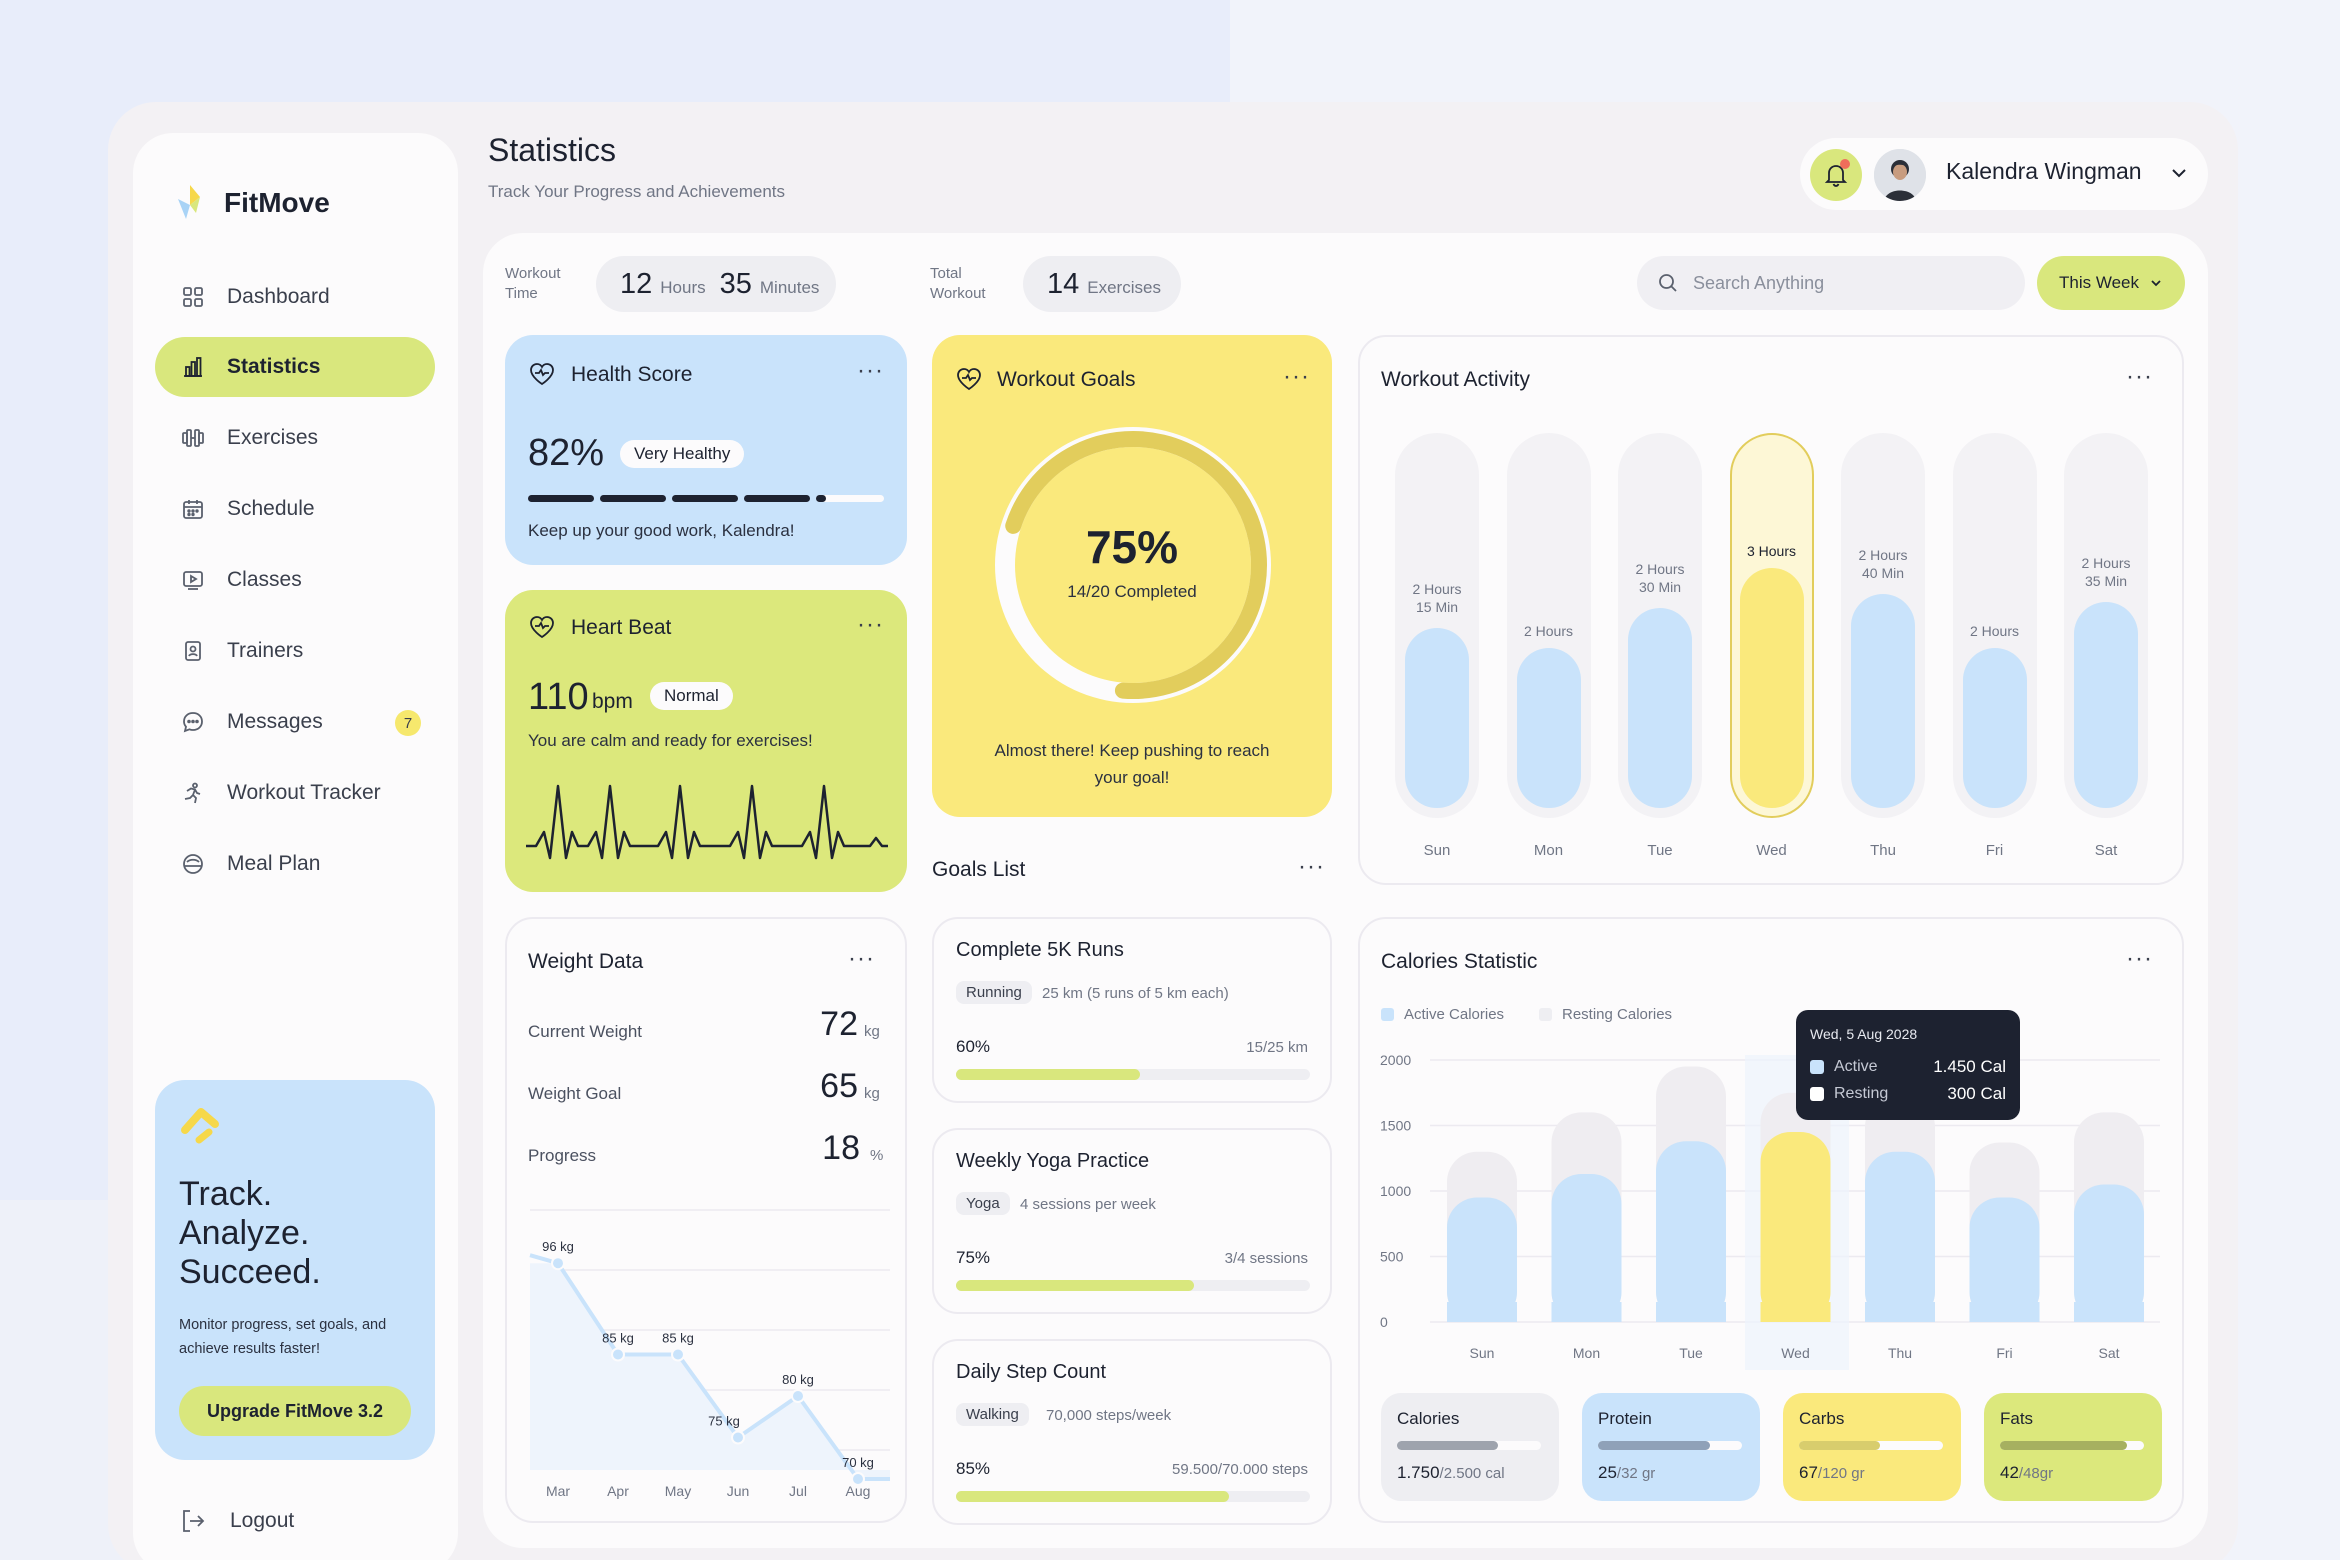 This screenshot has width=2340, height=1560. I want to click on calories-title: Calories Statistic, so click(1459, 961).